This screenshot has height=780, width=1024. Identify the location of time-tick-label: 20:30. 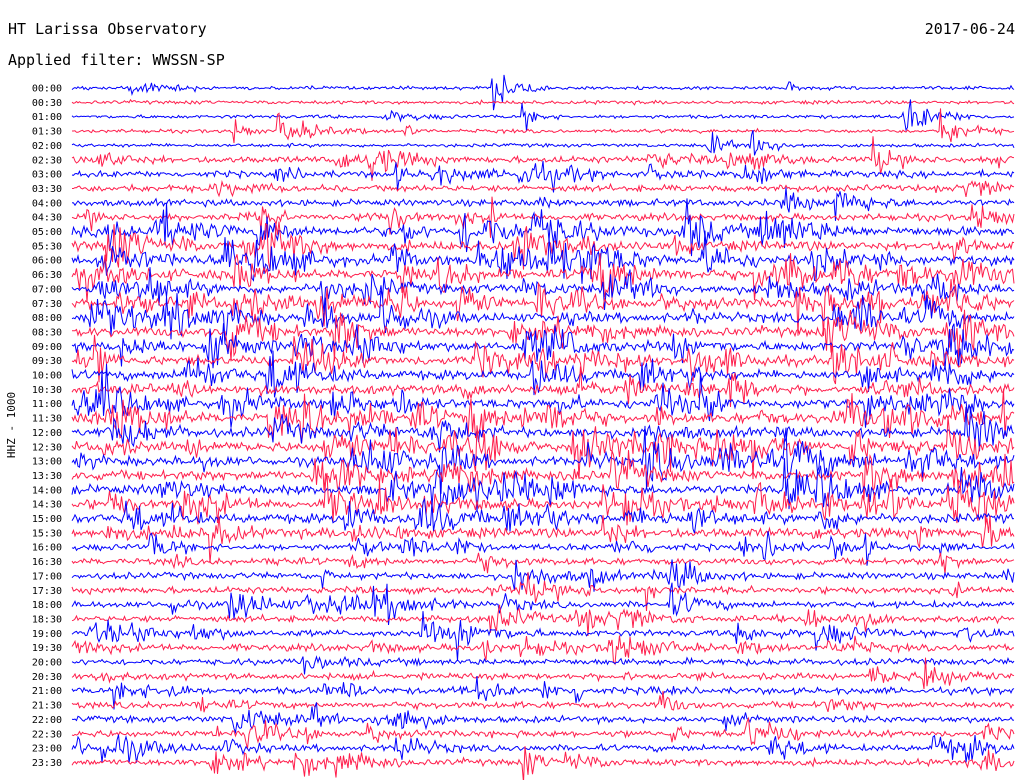
(47, 677).